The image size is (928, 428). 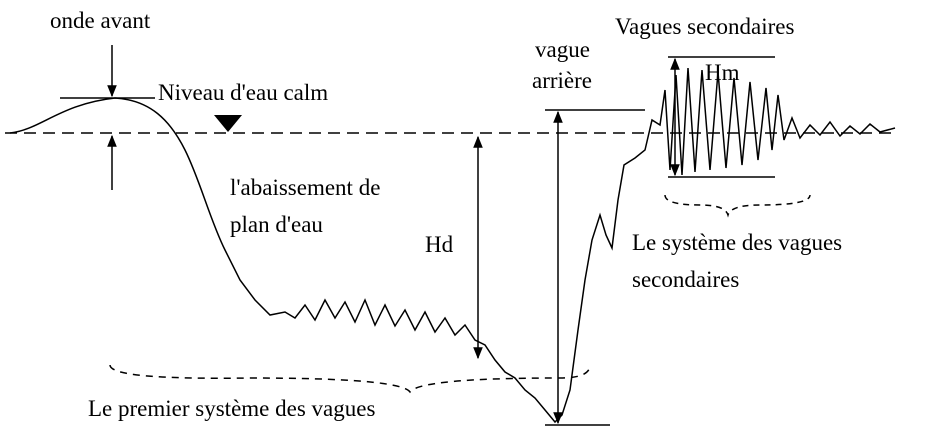 What do you see at coordinates (737, 206) in the screenshot?
I see `secondary-bracket` at bounding box center [737, 206].